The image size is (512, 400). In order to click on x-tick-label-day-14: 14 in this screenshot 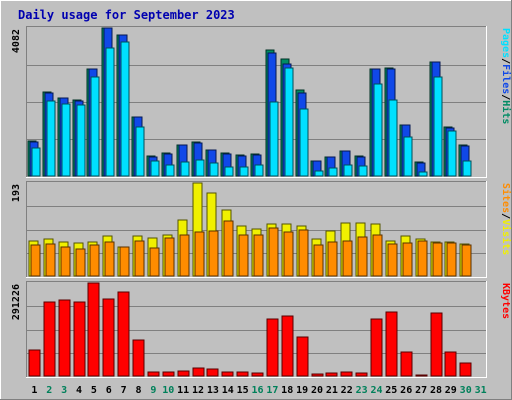, I will do `click(228, 390)`.